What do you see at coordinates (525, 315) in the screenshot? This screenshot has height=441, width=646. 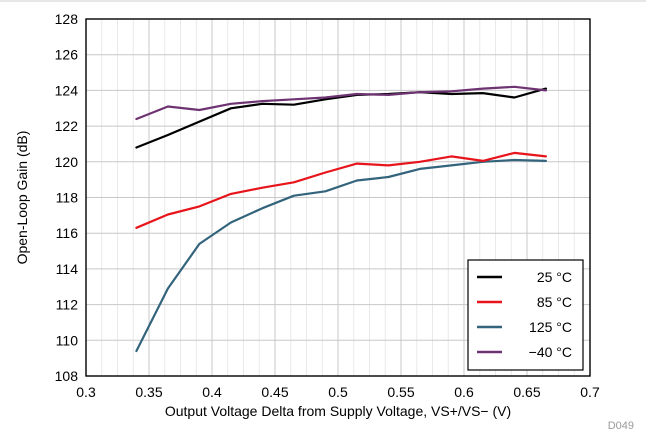 I see `legend: 25 °C 85 °C 125 °C −40 °C` at bounding box center [525, 315].